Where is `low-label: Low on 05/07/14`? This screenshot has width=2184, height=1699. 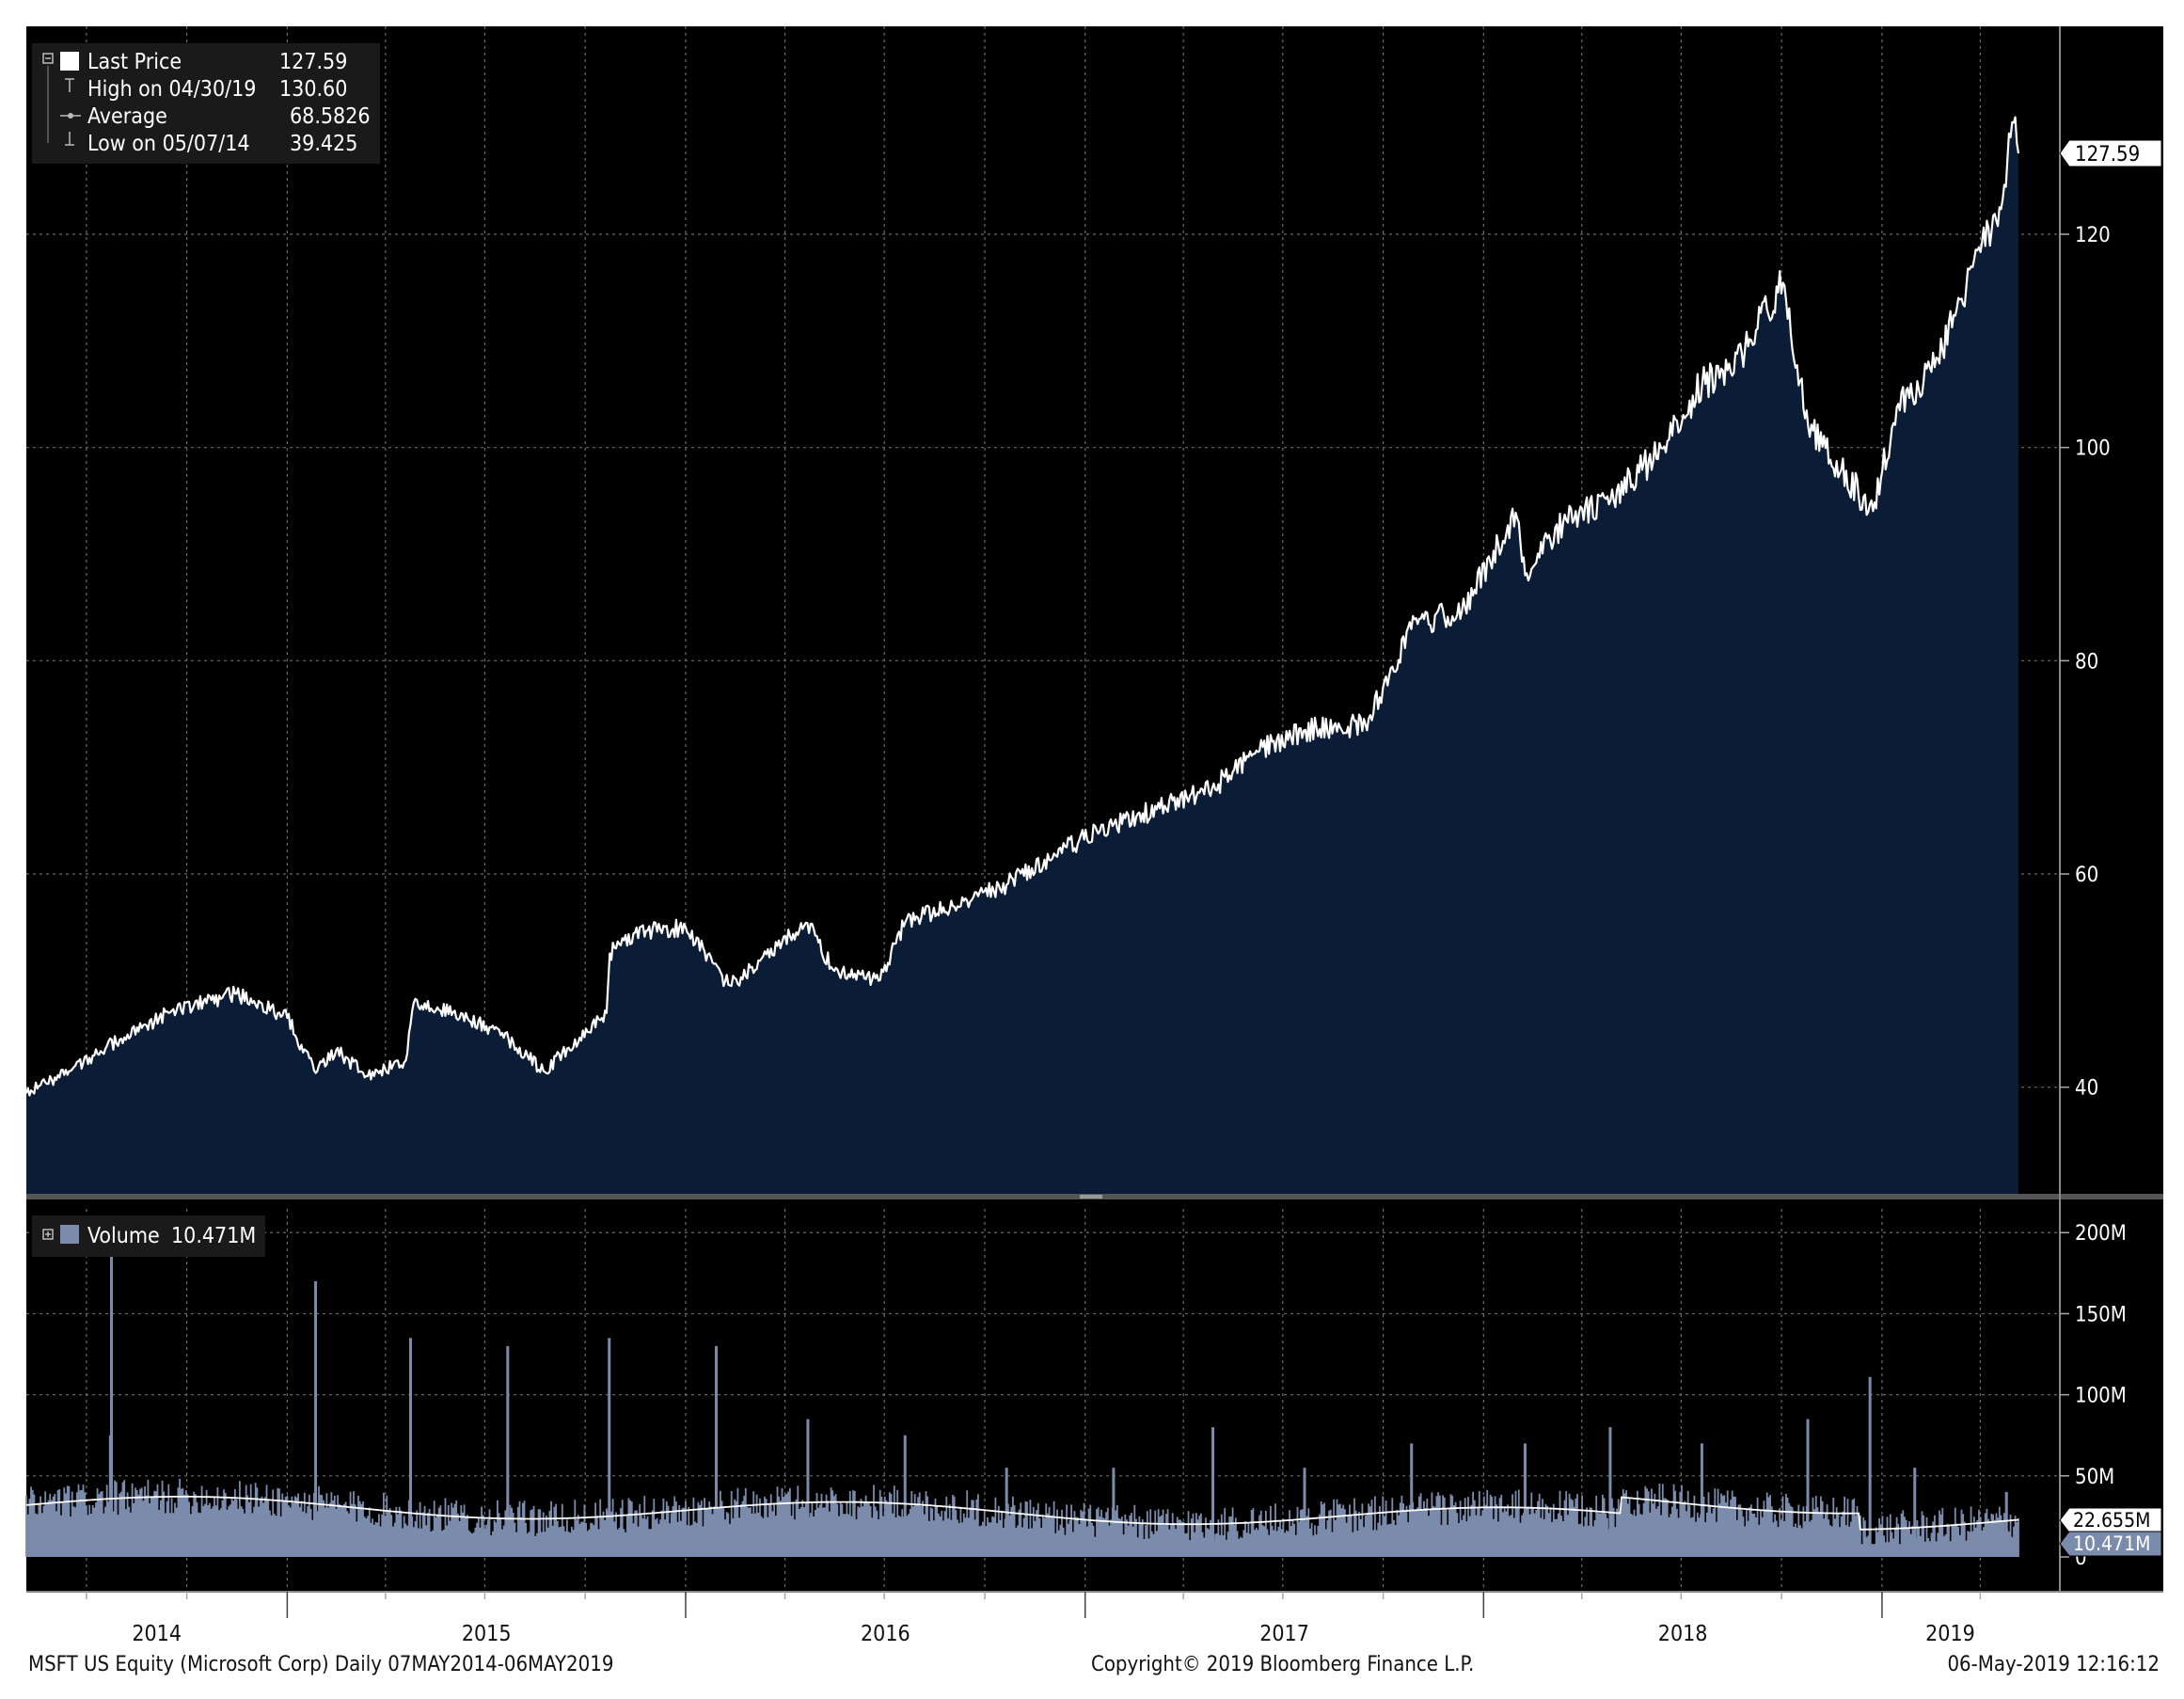 low-label: Low on 05/07/14 is located at coordinates (168, 144).